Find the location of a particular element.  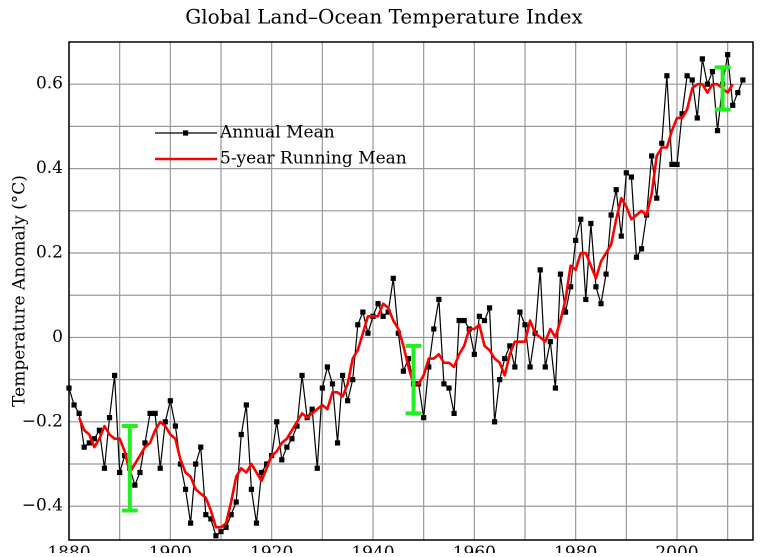

x-tick-label: 1900 is located at coordinates (170, 548).